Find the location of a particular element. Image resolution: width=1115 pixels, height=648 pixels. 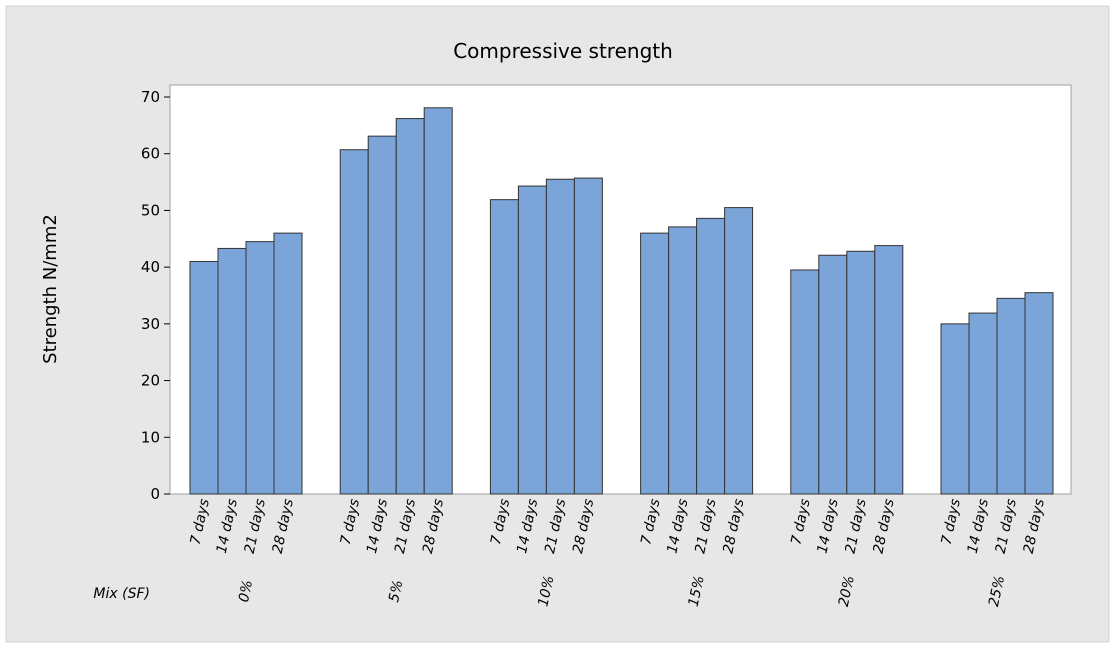

y-tick-label: 10 is located at coordinates (150, 437).